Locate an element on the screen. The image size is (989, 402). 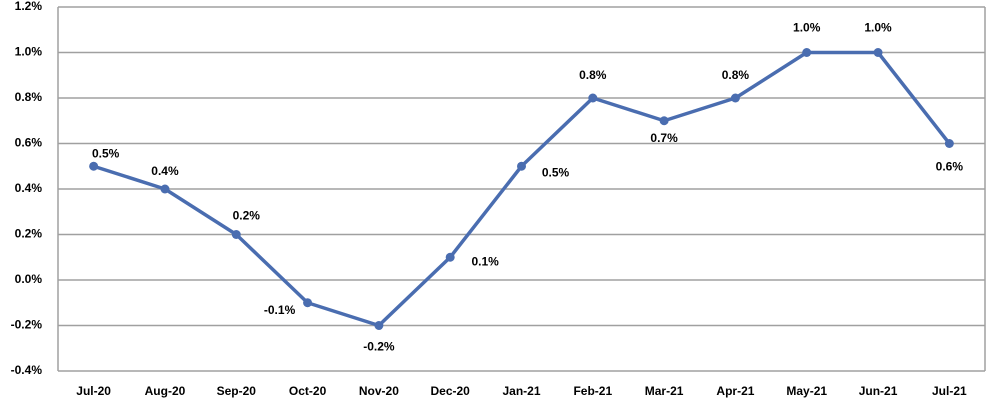
y-tick-label: 0.6% is located at coordinates (29, 143).